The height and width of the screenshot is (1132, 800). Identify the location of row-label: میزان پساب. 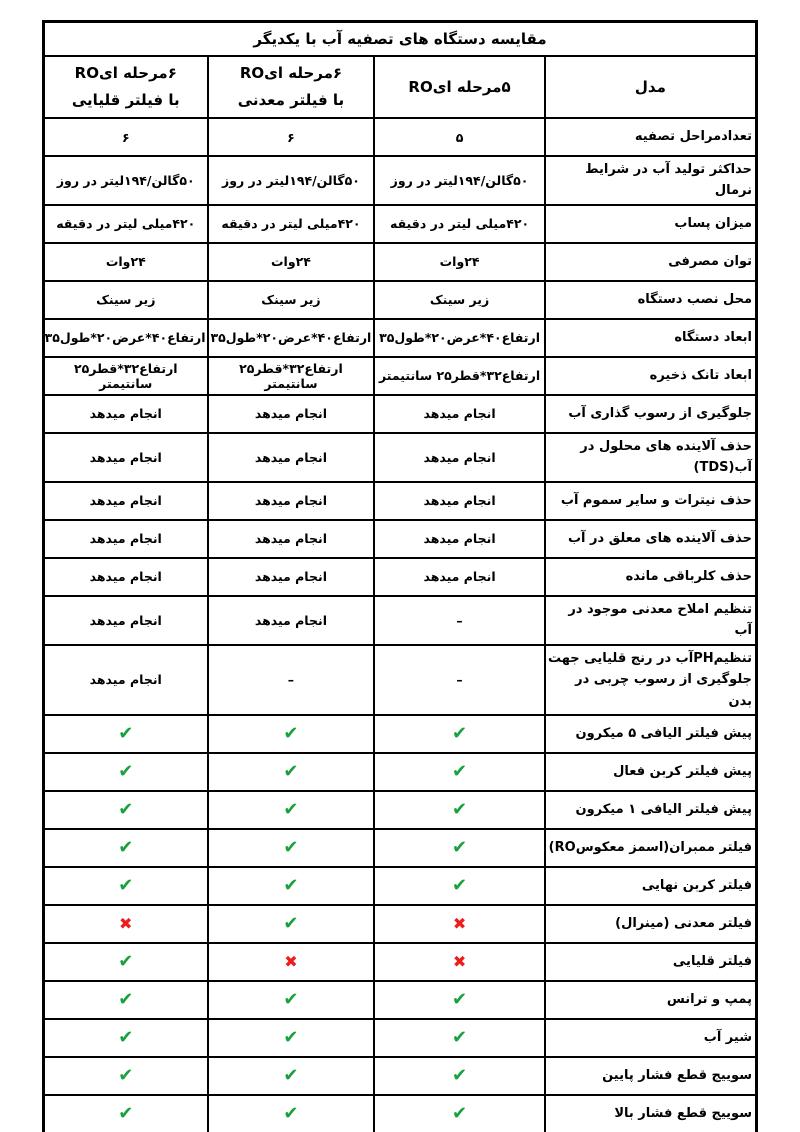
(650, 223).